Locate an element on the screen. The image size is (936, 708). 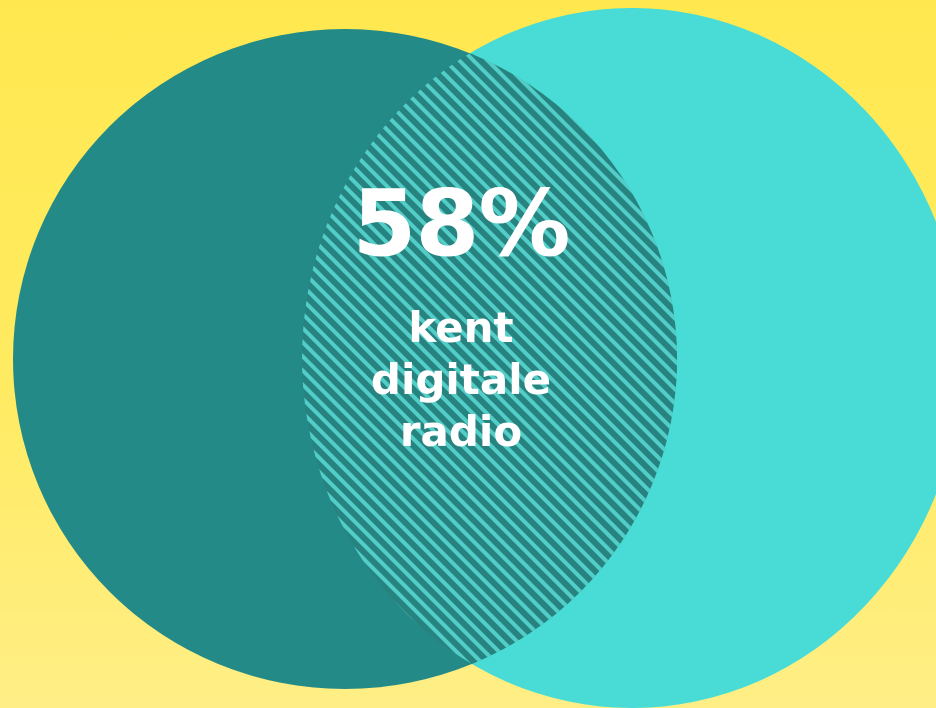
caption-line-1: kent is located at coordinates (461, 327).